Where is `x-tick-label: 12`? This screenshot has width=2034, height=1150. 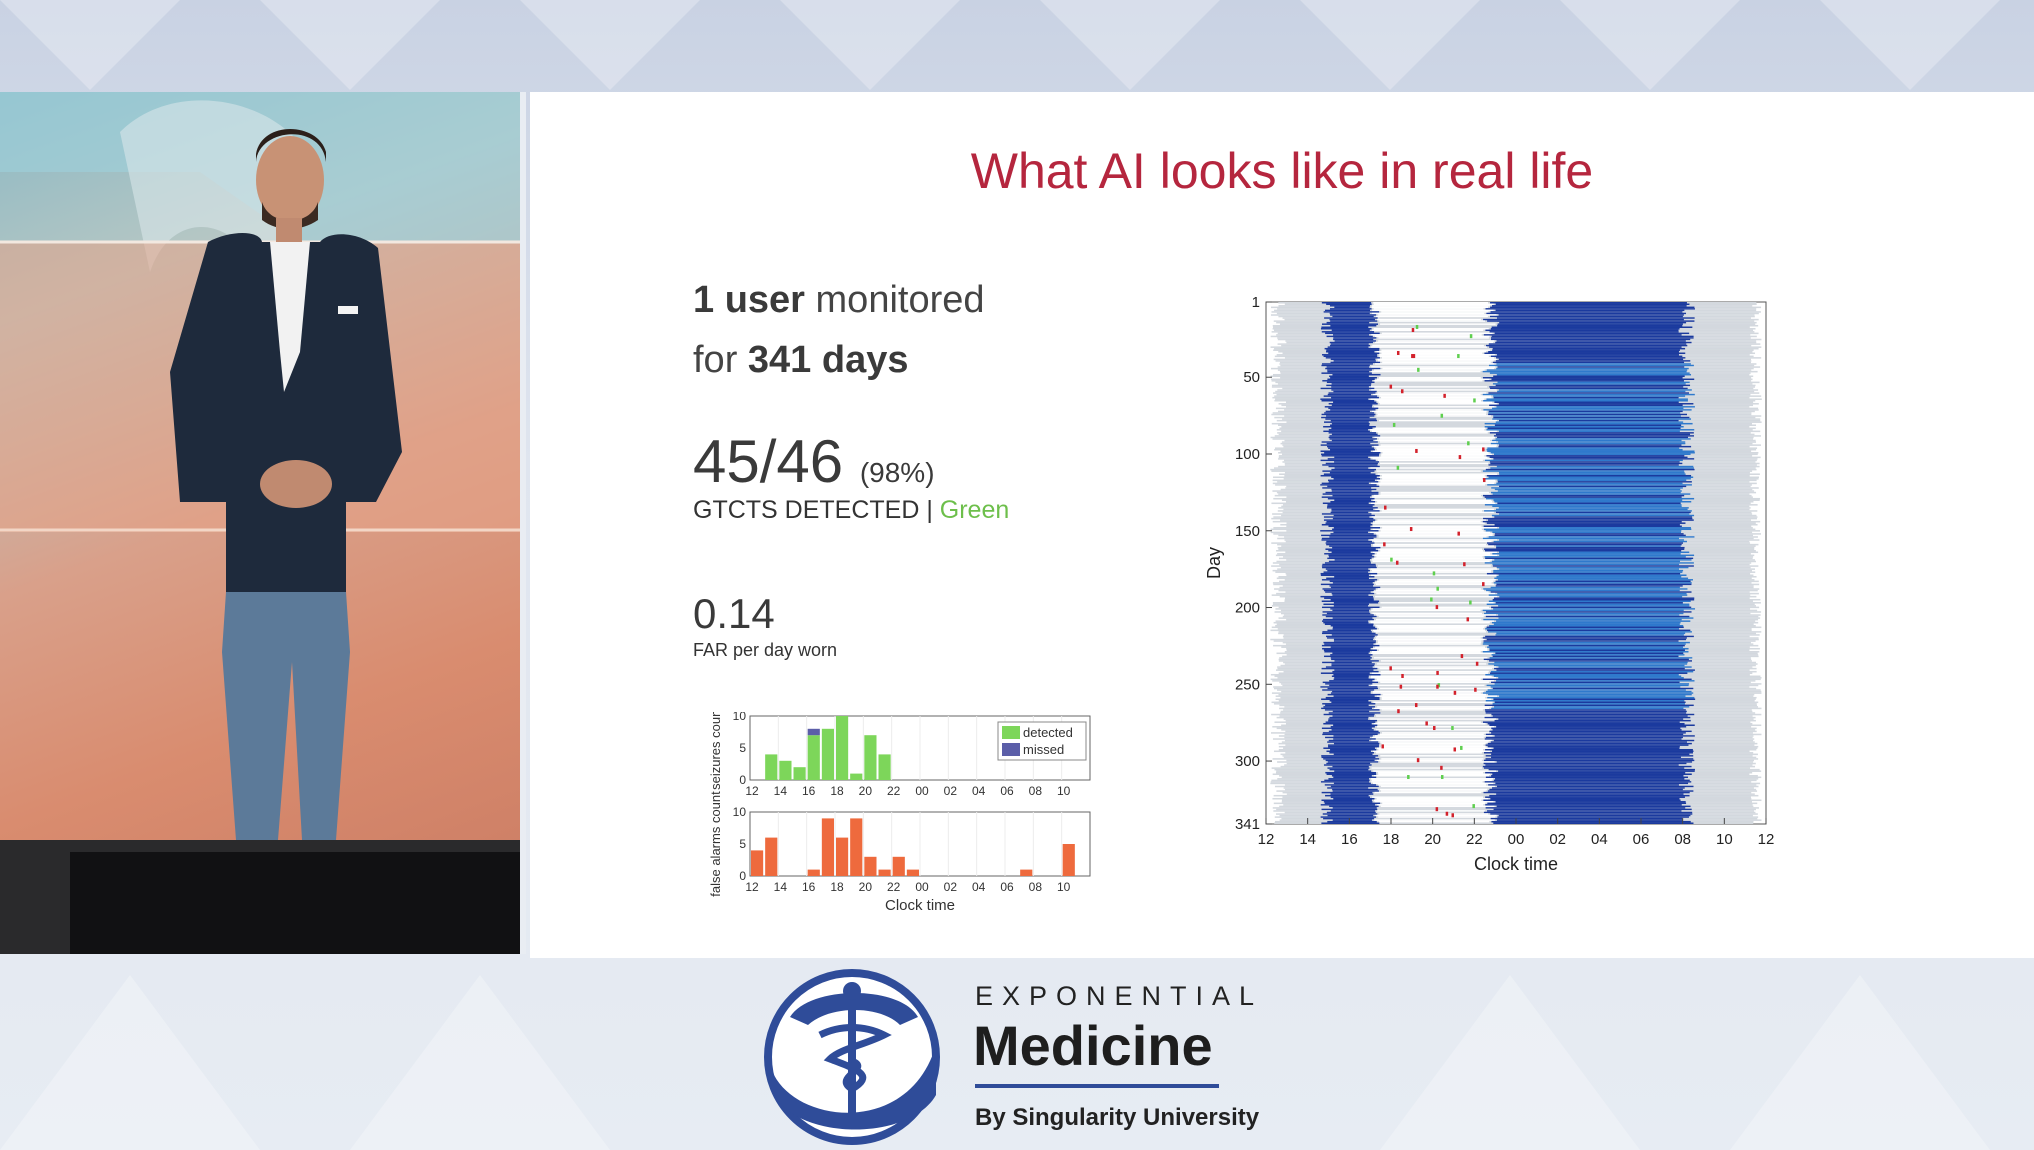 x-tick-label: 12 is located at coordinates (752, 791).